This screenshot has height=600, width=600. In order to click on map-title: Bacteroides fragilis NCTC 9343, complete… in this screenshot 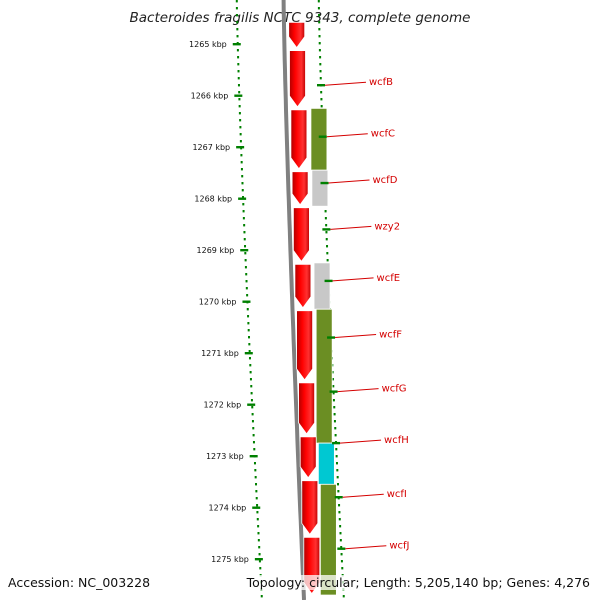, I will do `click(300, 18)`.